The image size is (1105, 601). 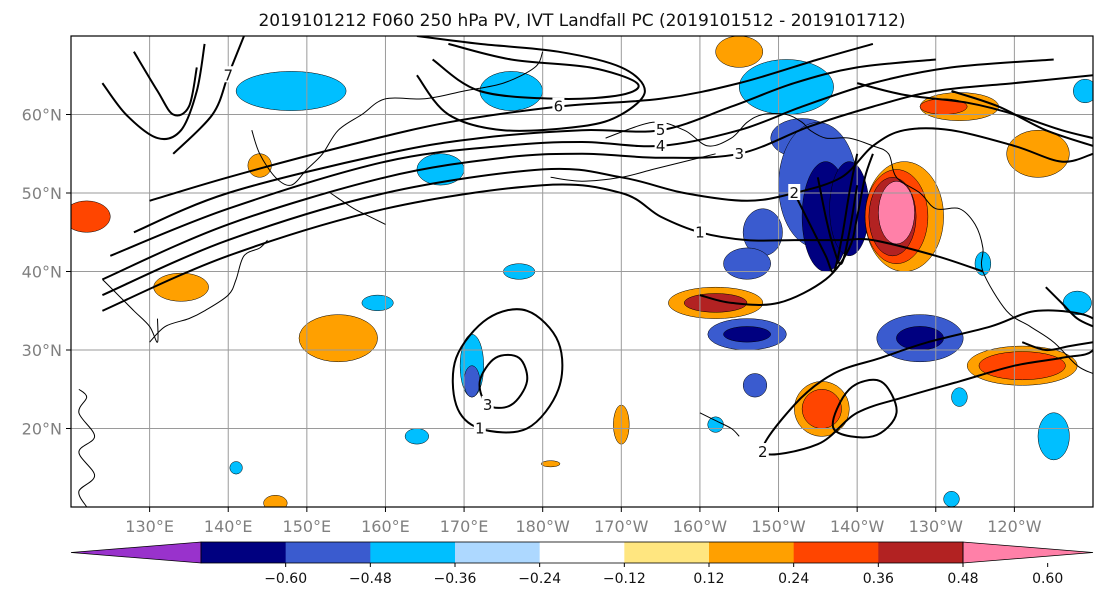 I want to click on lat-tick-label: 60°N, so click(x=42, y=115).